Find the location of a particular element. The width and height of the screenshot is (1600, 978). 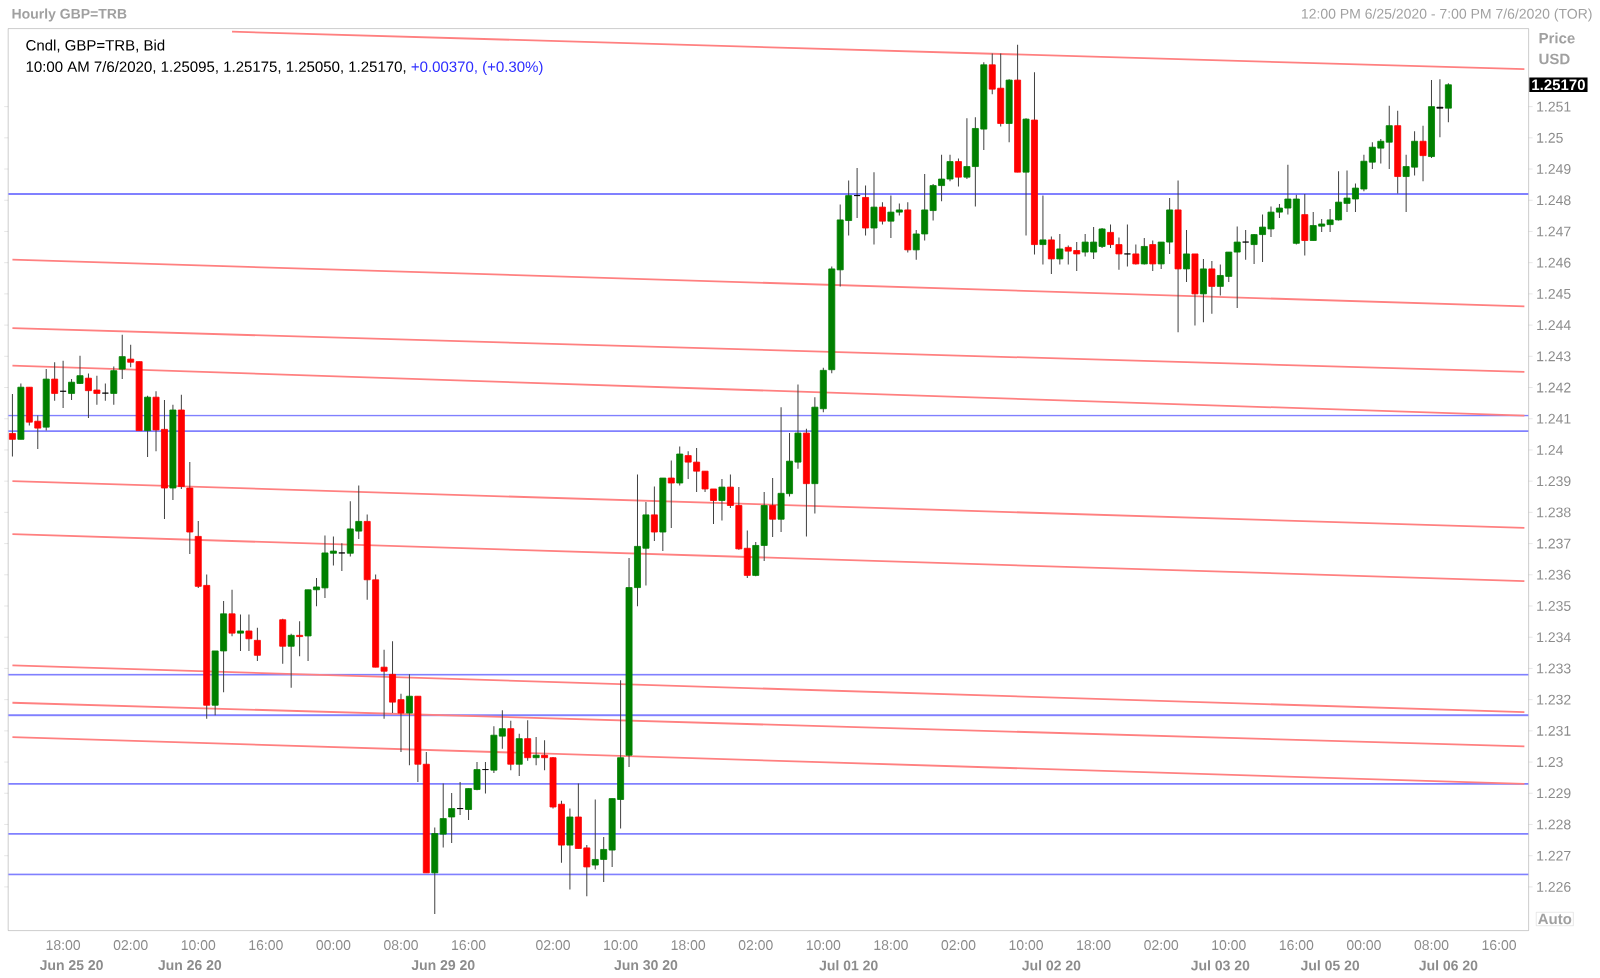

y-tick-label: 1.23 is located at coordinates (1550, 762).